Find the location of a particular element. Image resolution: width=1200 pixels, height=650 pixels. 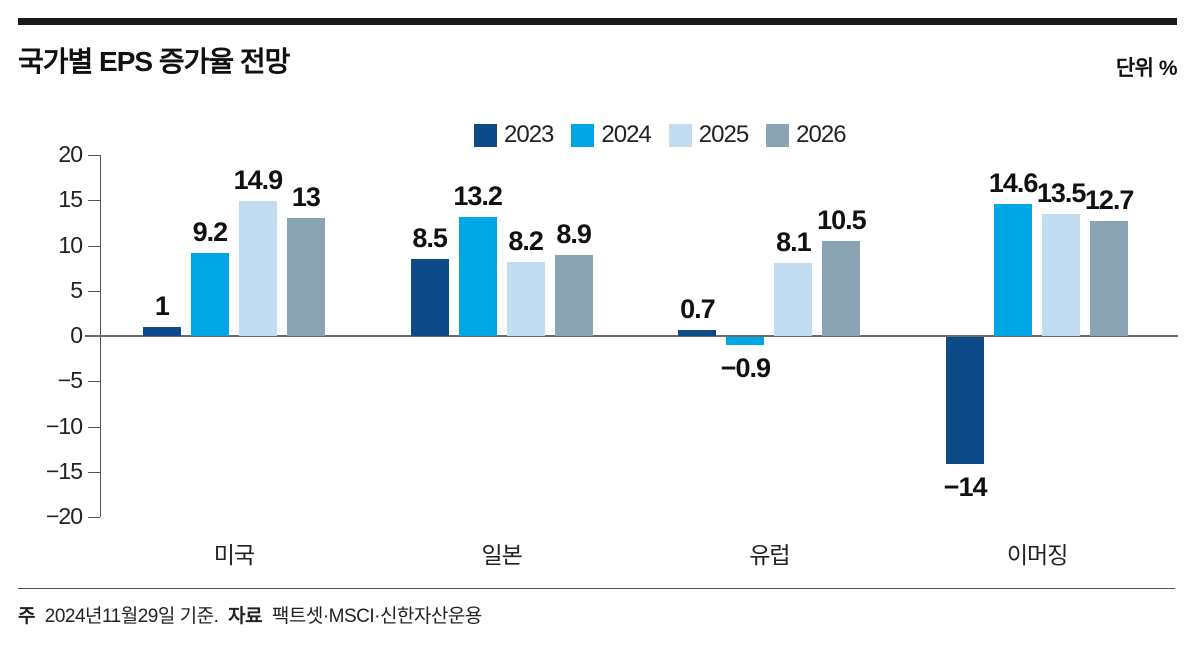

unit-label: 단위 % is located at coordinates (1146, 68).